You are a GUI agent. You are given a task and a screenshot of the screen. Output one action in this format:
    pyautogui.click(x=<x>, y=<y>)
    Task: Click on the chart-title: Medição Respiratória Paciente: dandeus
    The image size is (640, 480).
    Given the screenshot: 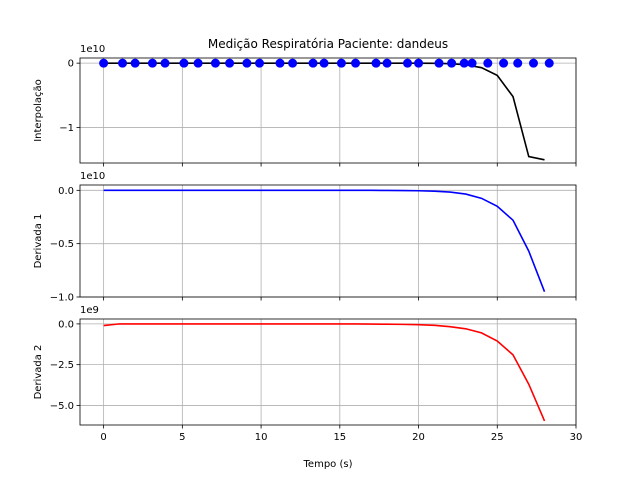 What is the action you would take?
    pyautogui.click(x=328, y=44)
    